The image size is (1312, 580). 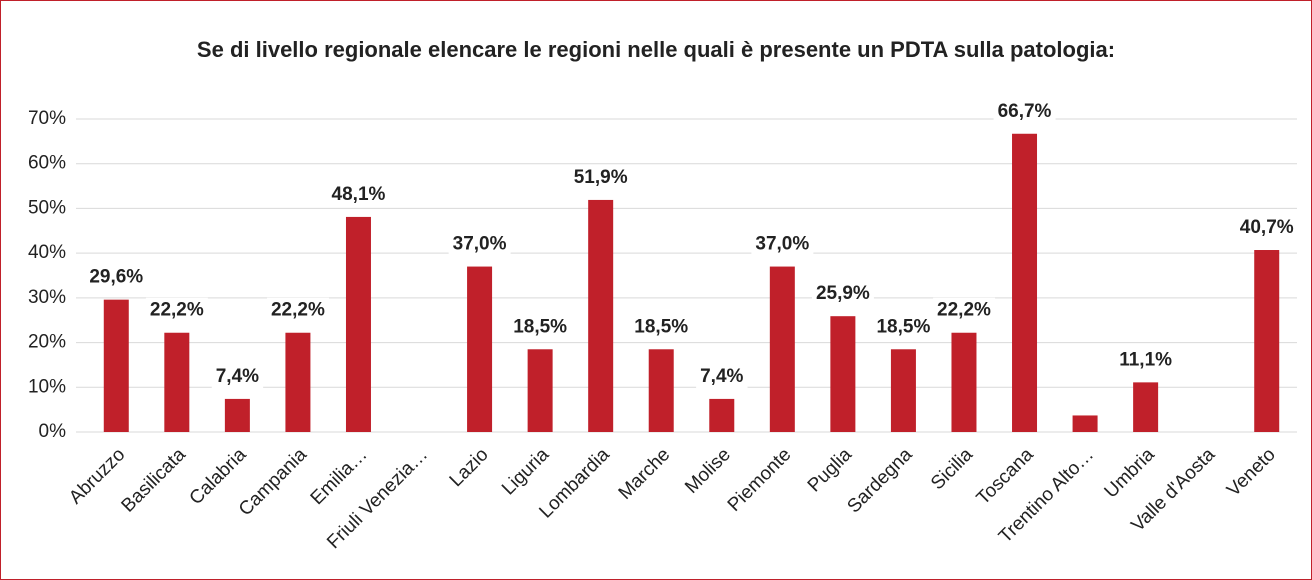 What do you see at coordinates (645, 474) in the screenshot?
I see `x-tick-label: Marche` at bounding box center [645, 474].